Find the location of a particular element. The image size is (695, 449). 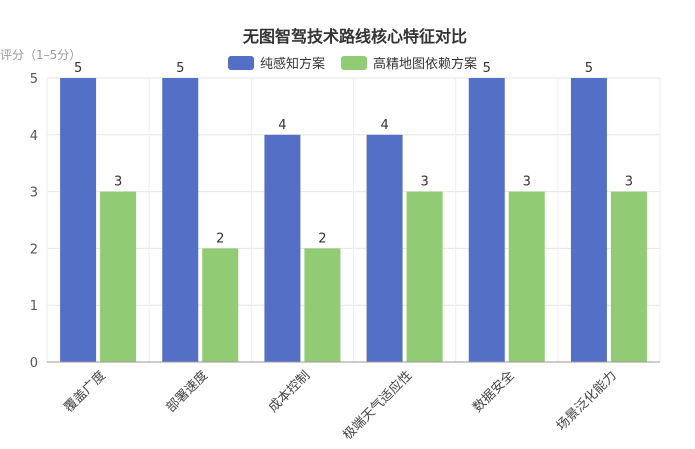

y-tick-label: 3 is located at coordinates (34, 193).